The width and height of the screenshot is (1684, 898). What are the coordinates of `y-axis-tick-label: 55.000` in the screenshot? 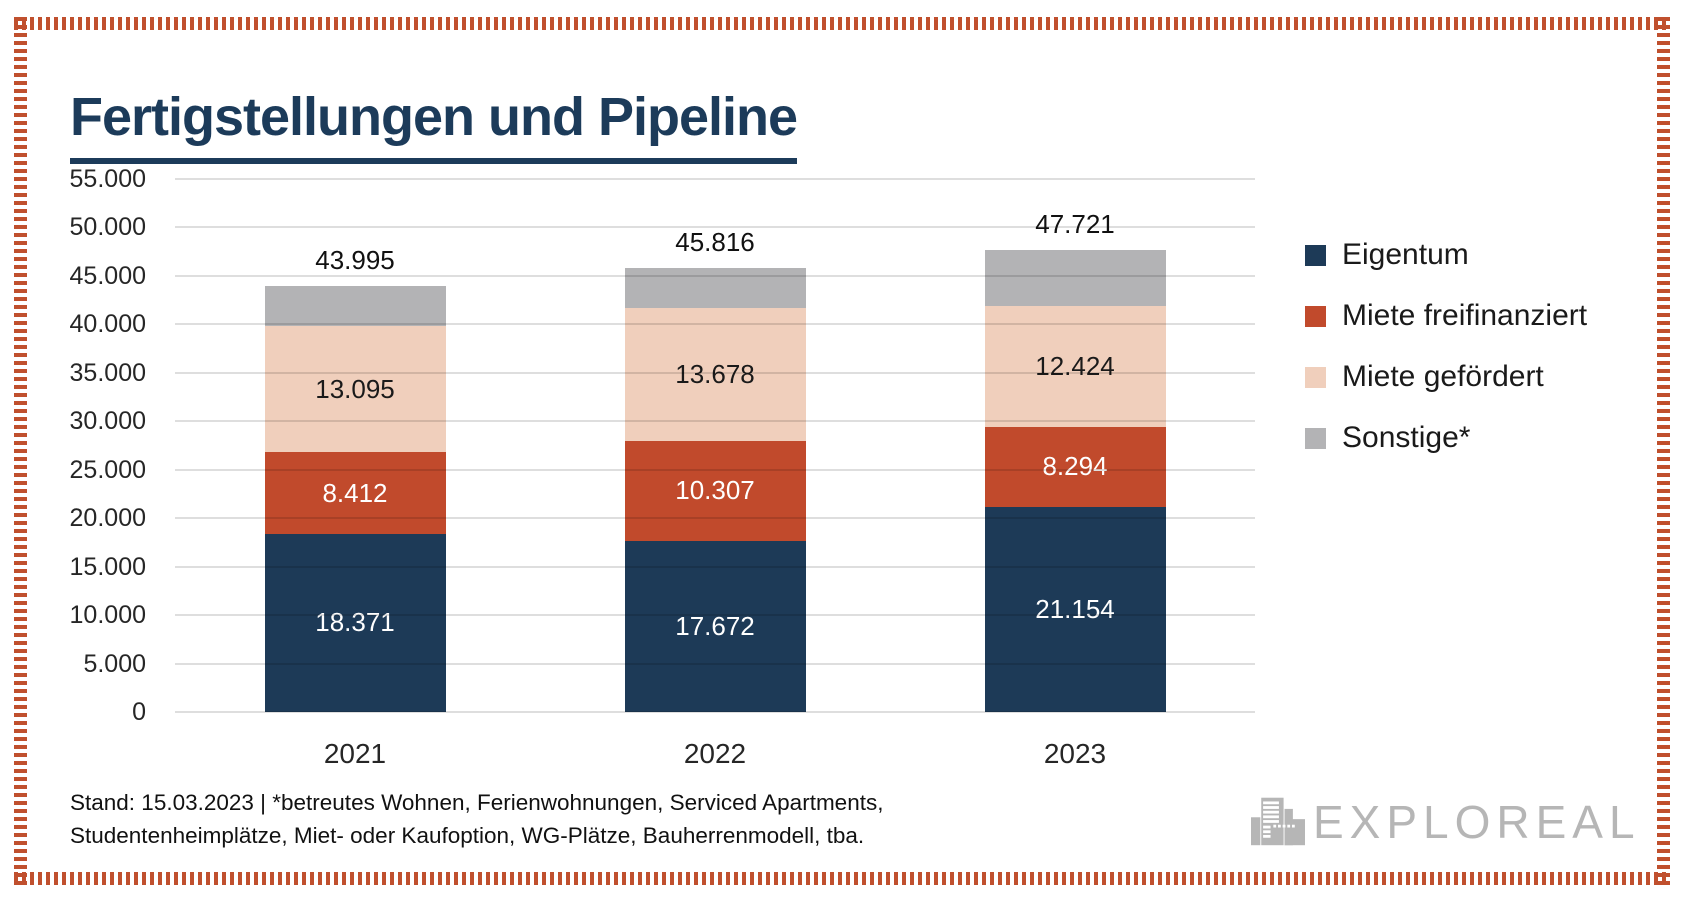 It's located at (107, 179).